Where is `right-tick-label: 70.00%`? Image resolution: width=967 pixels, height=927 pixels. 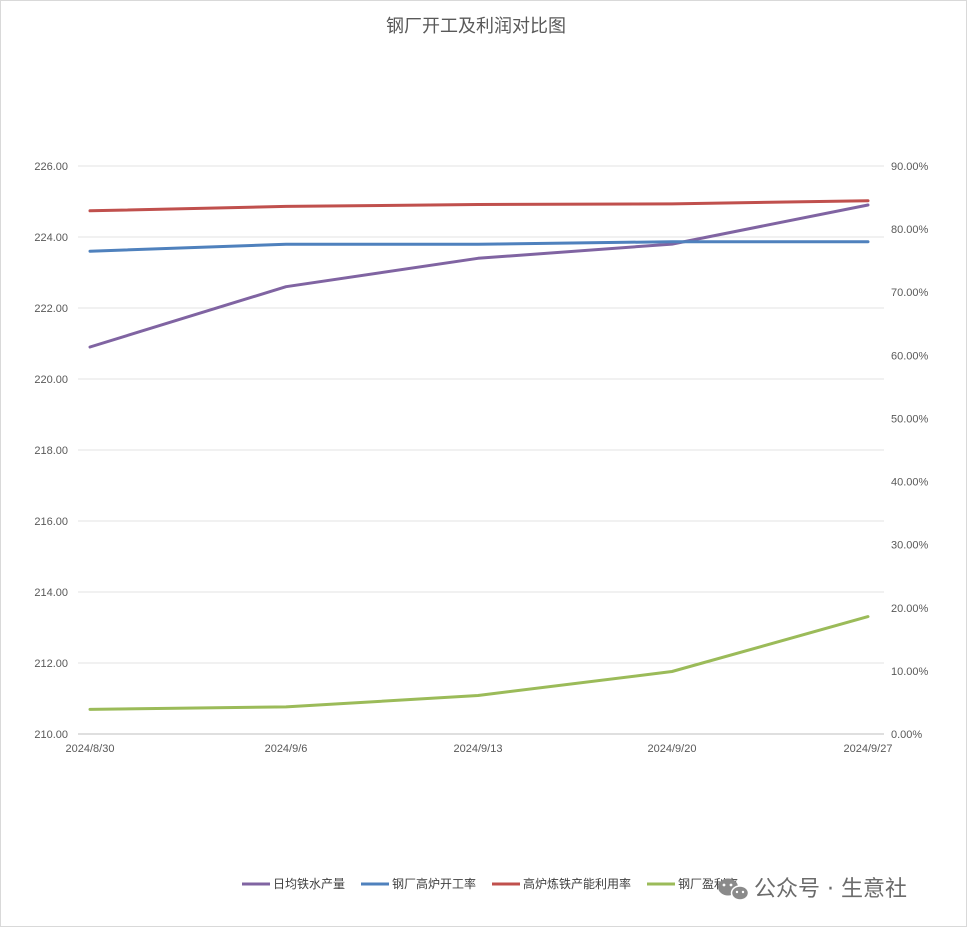
right-tick-label: 70.00% is located at coordinates (910, 293).